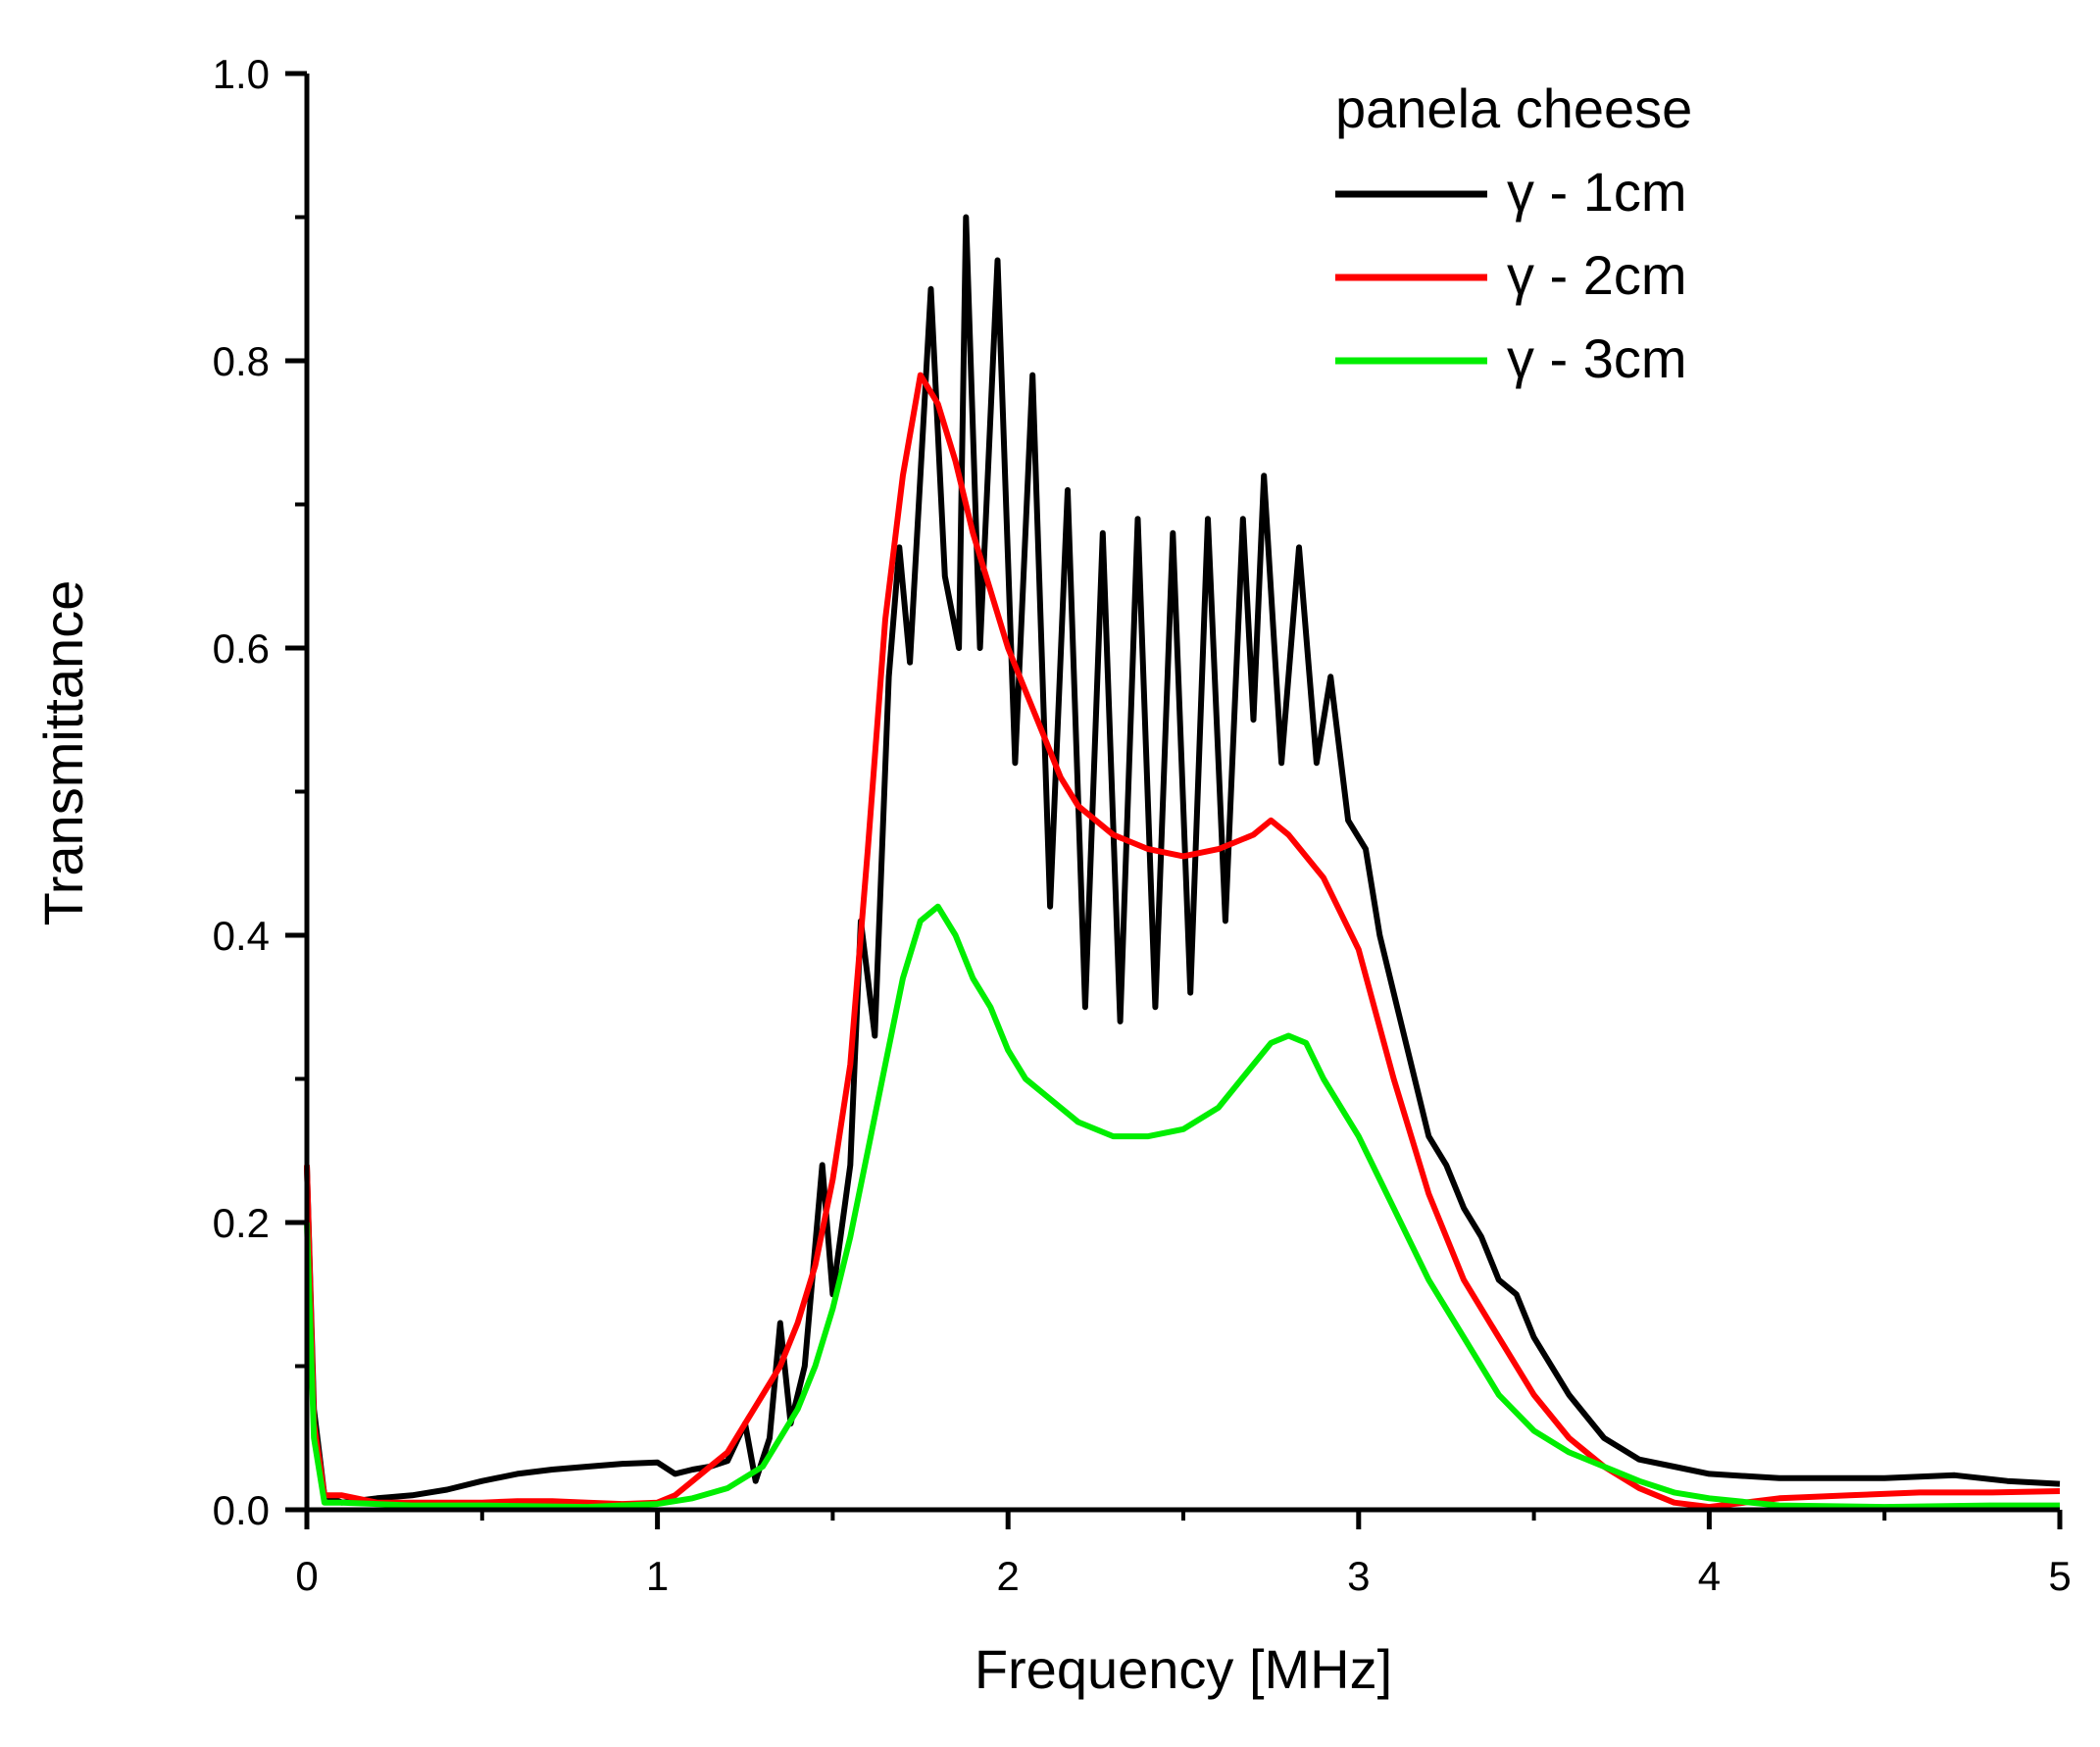  Describe the element at coordinates (1513, 108) in the screenshot. I see `legend-title: panela cheese` at that location.